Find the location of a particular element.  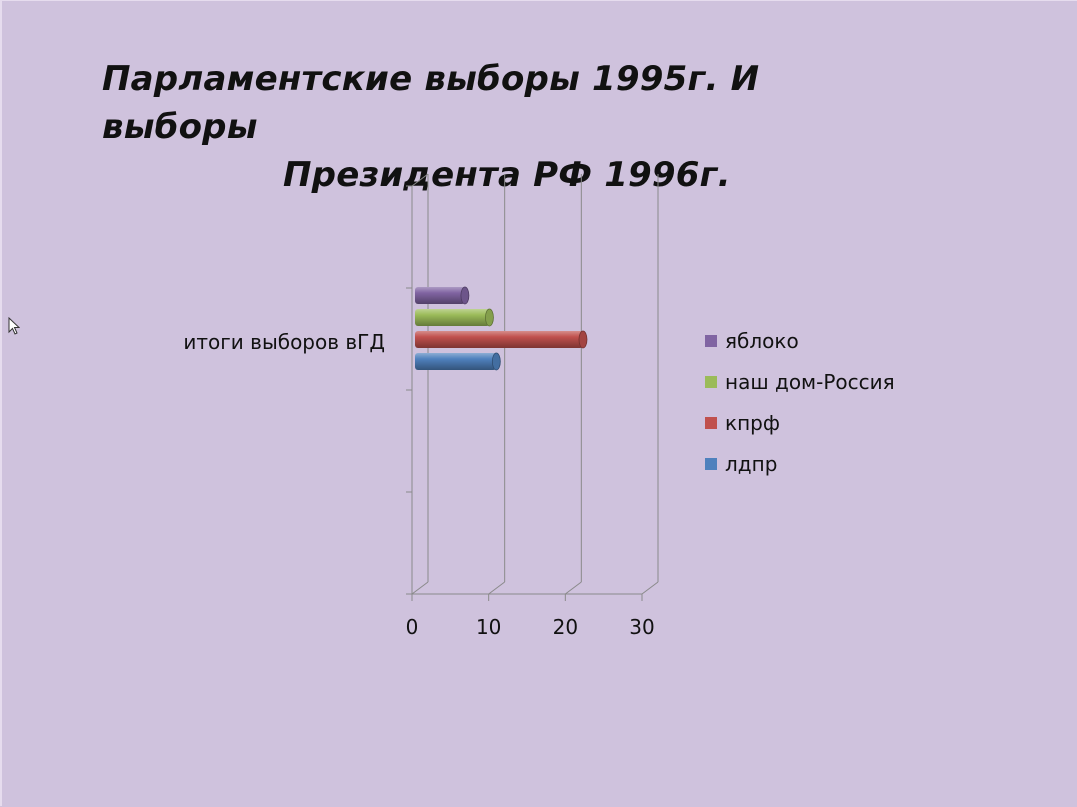

mouse-cursor-icon is located at coordinates (14, 326).